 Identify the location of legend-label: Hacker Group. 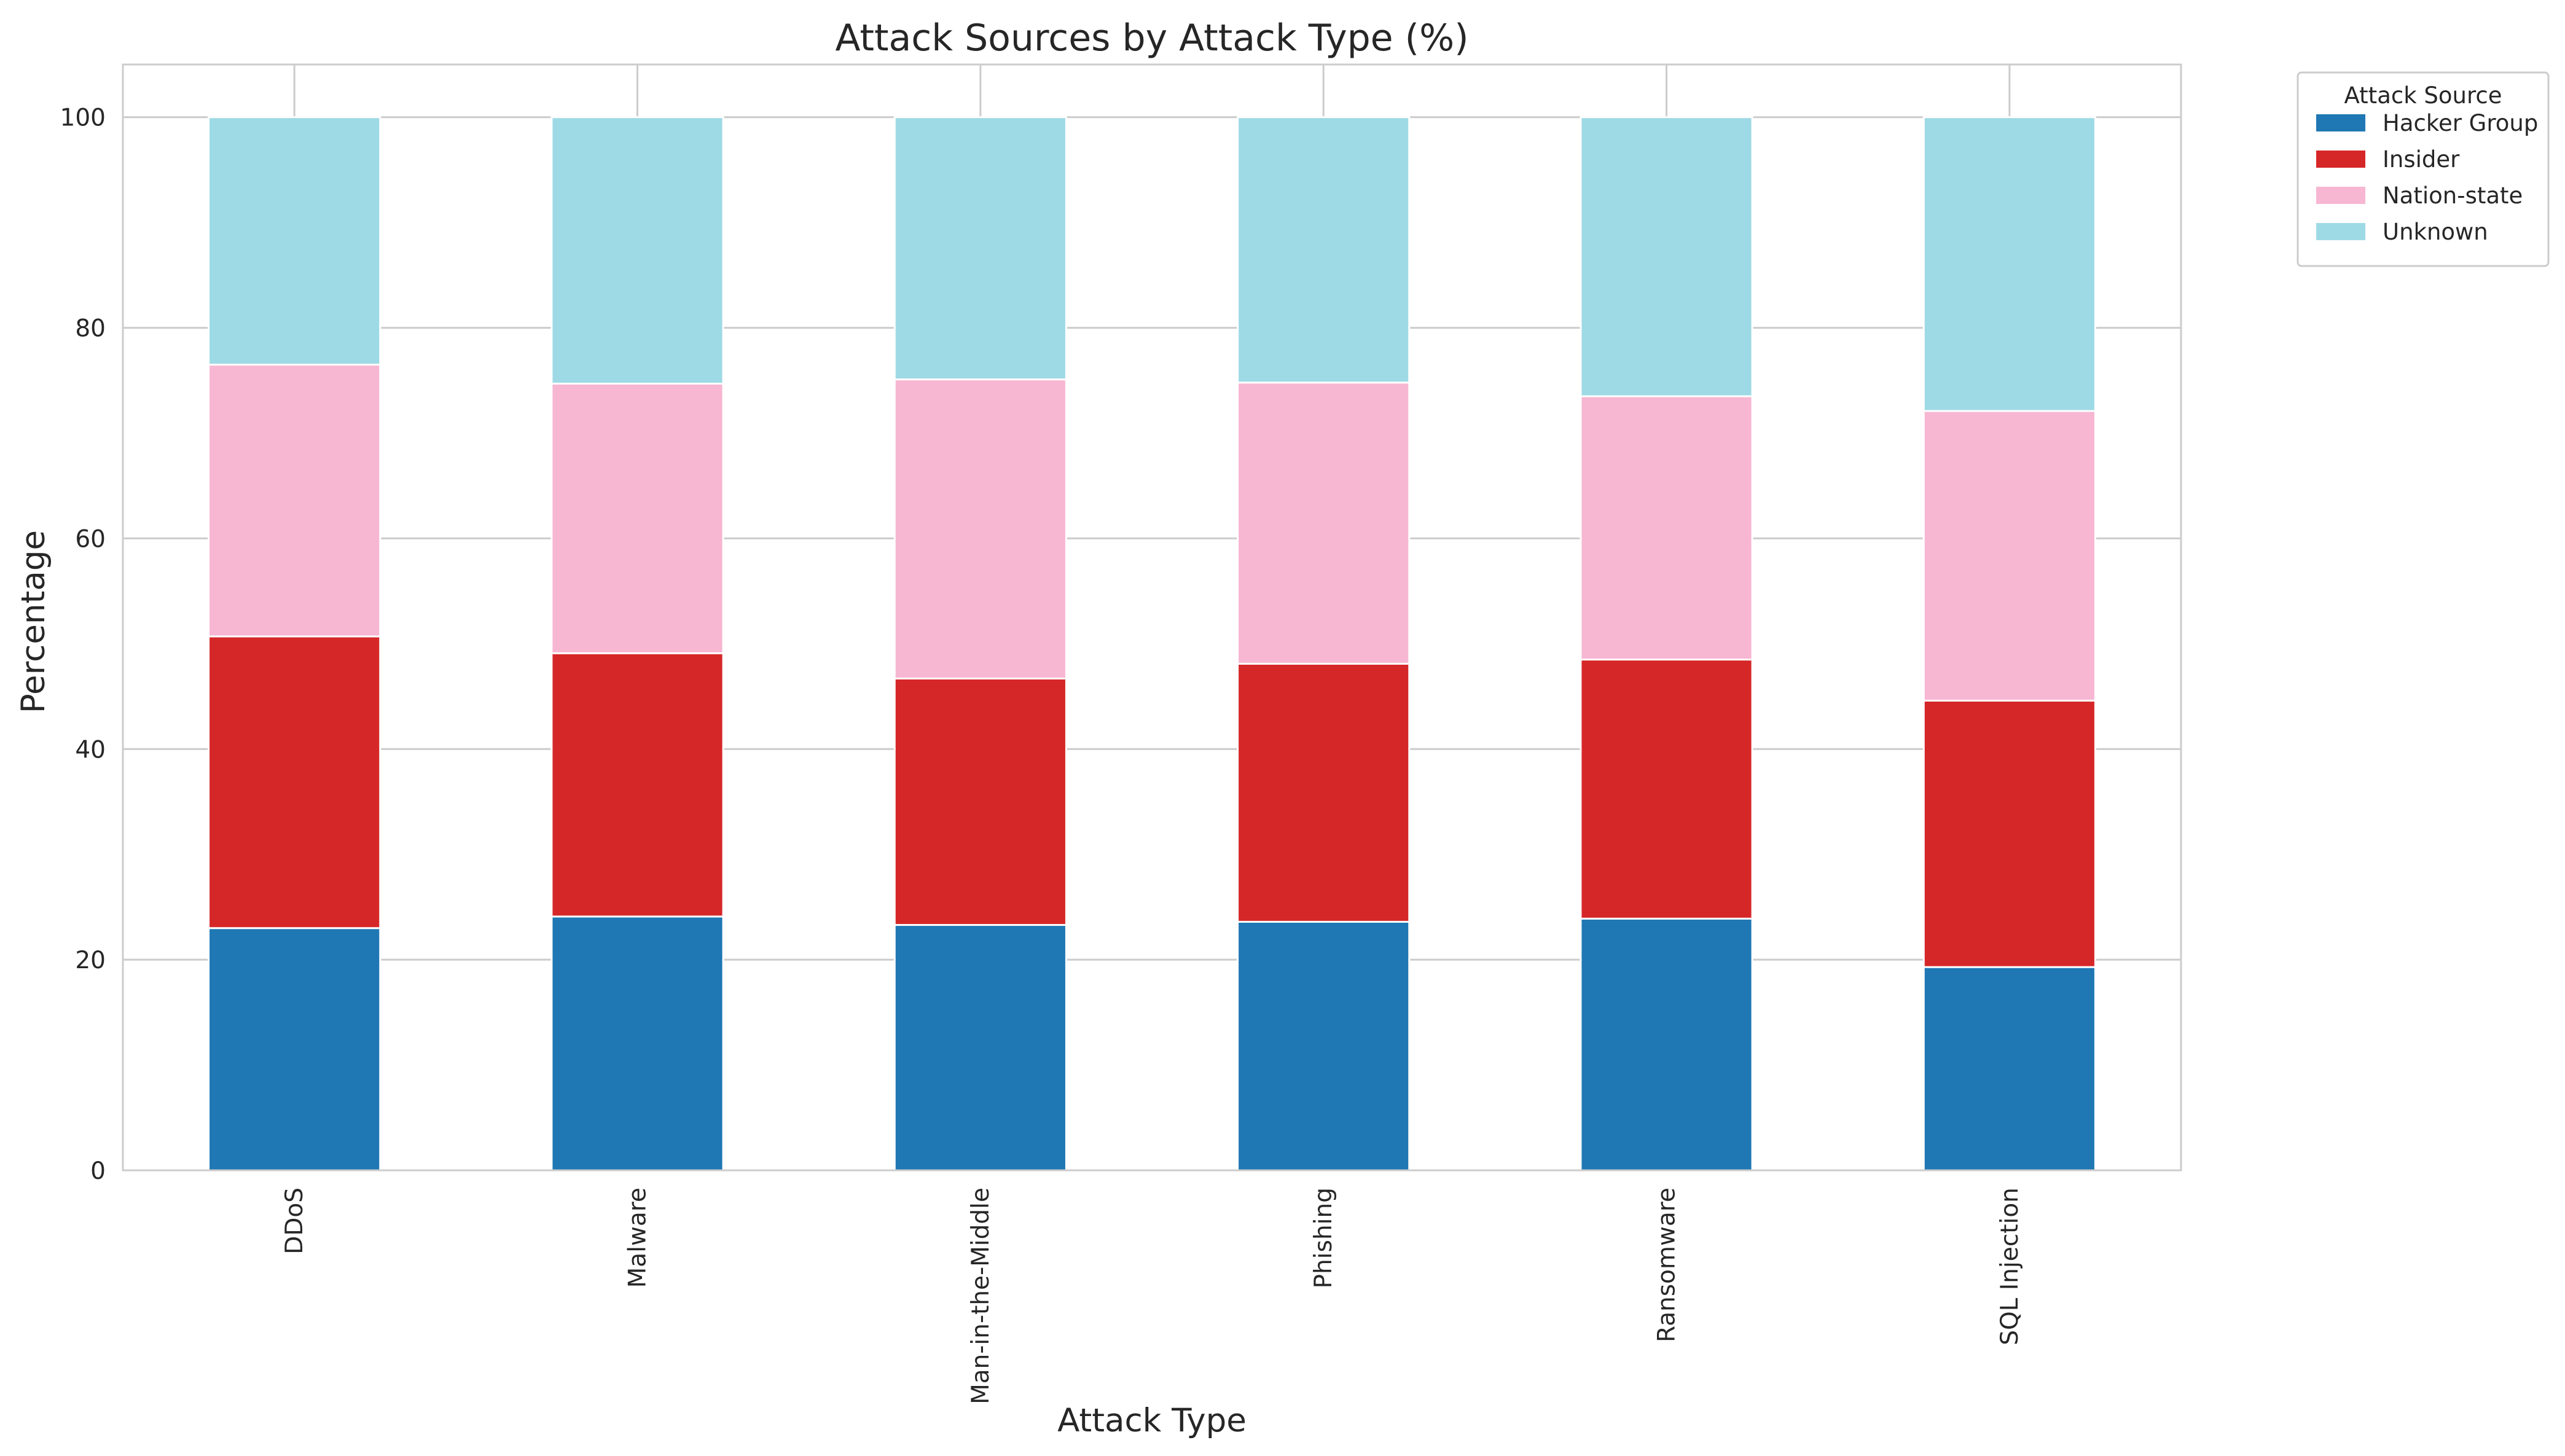
(2460, 123).